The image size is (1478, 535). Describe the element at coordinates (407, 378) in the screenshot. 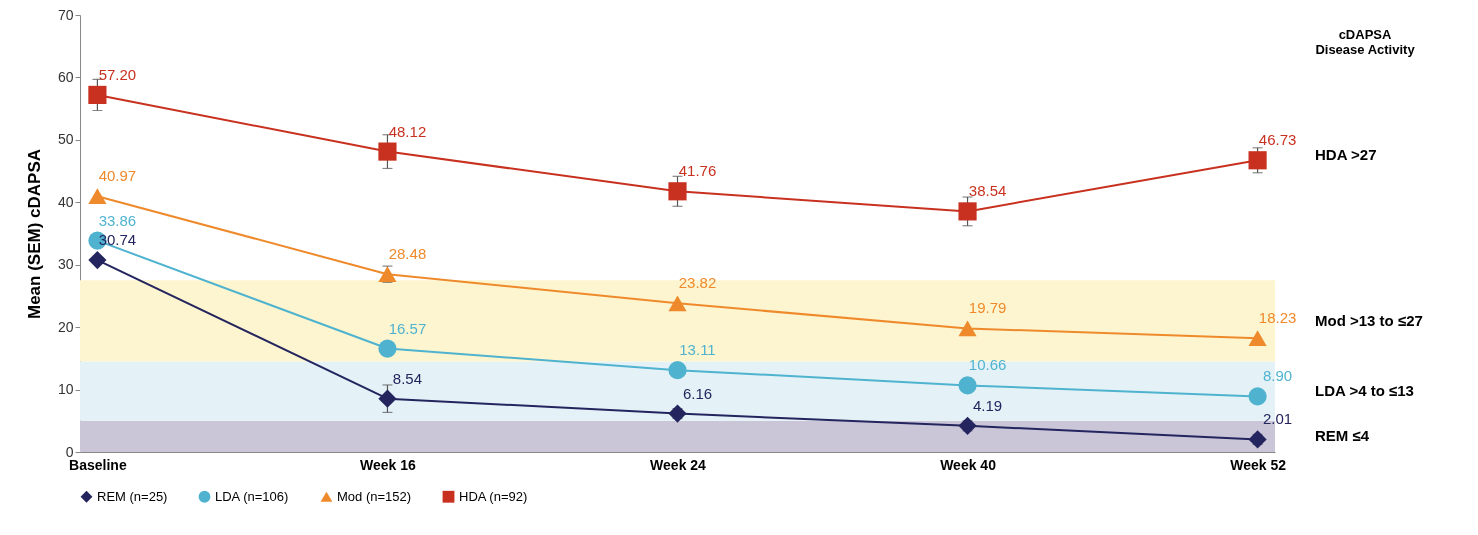

I see `data-label: 8.54` at that location.